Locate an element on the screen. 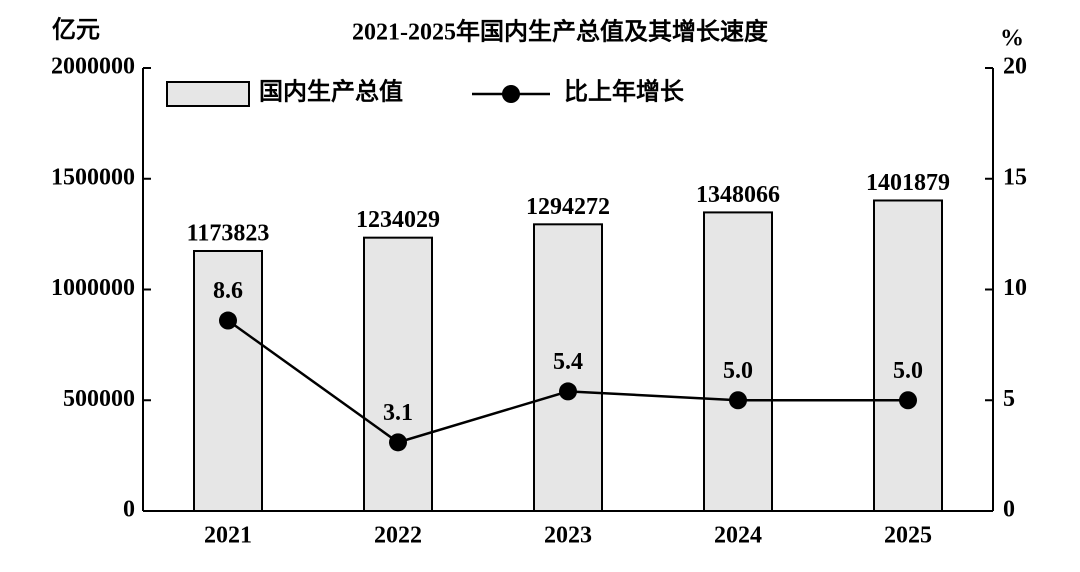 The width and height of the screenshot is (1080, 572). y2-axis-label: % is located at coordinates (1012, 39).